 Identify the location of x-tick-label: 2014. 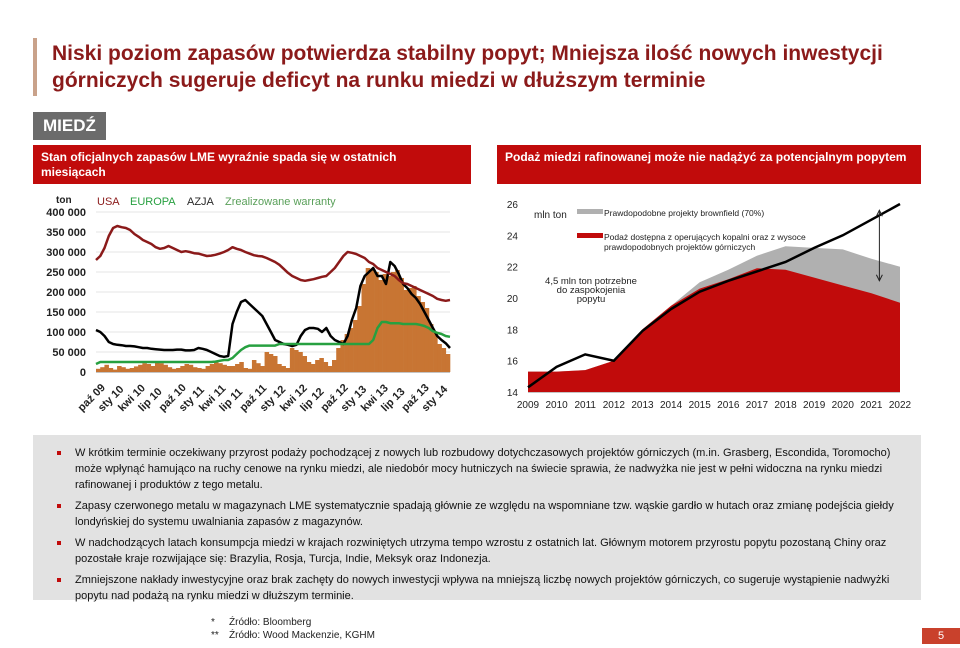
(671, 405).